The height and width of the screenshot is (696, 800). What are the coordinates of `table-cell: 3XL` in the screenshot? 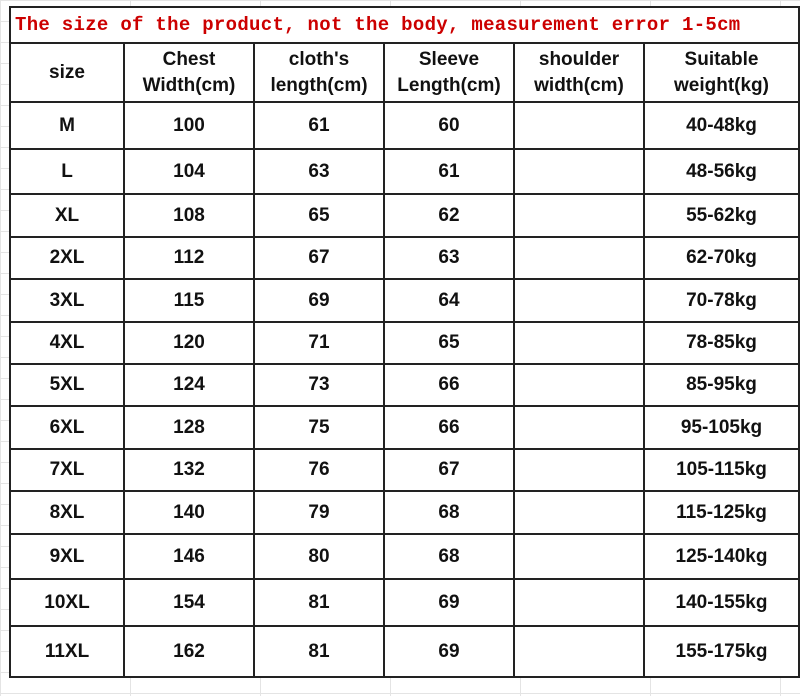 It's located at (67, 300).